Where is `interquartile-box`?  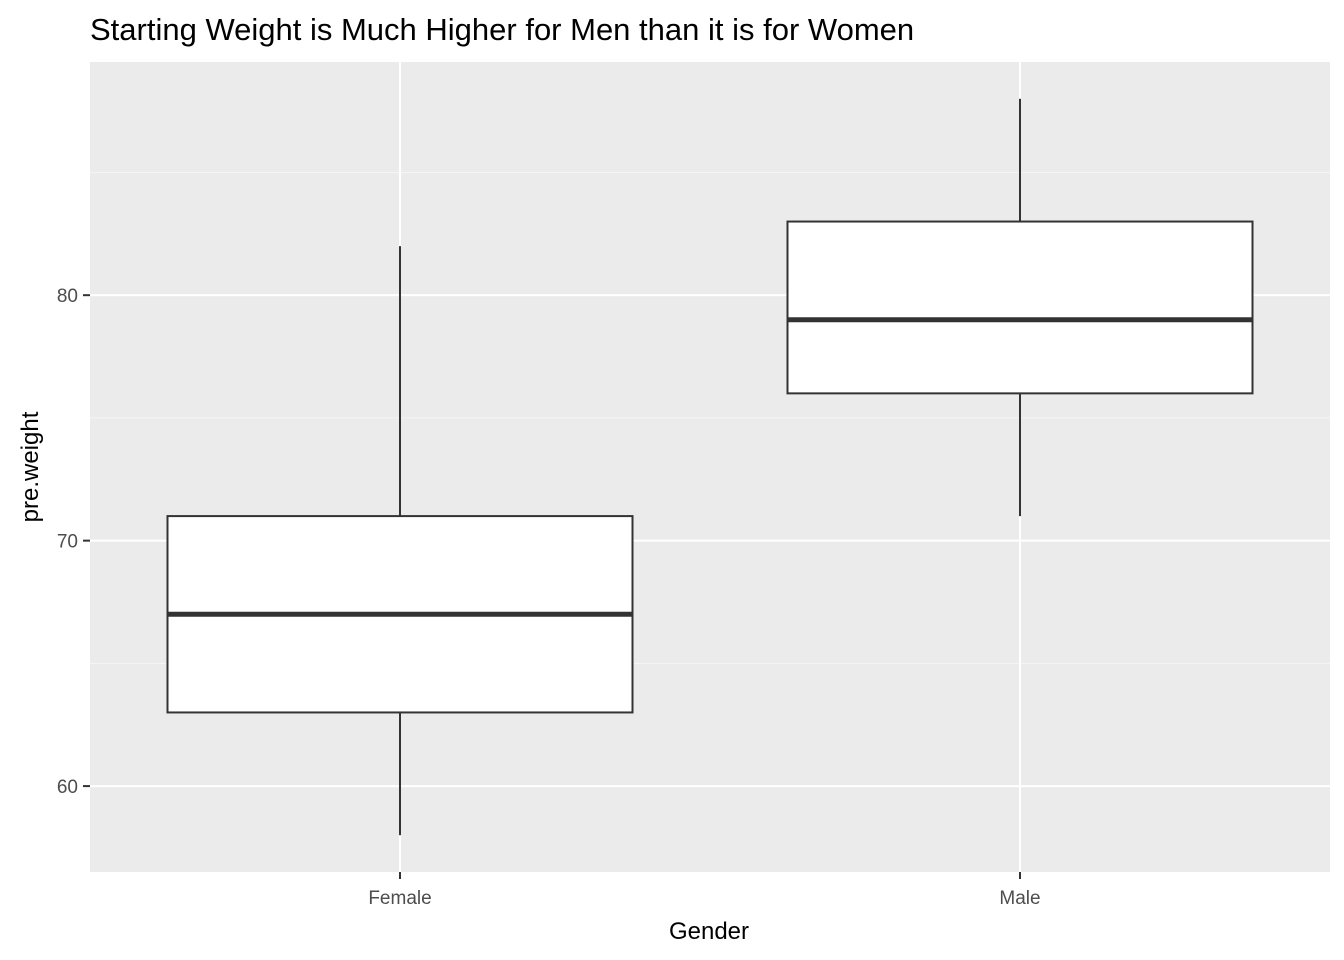
interquartile-box is located at coordinates (1020, 307).